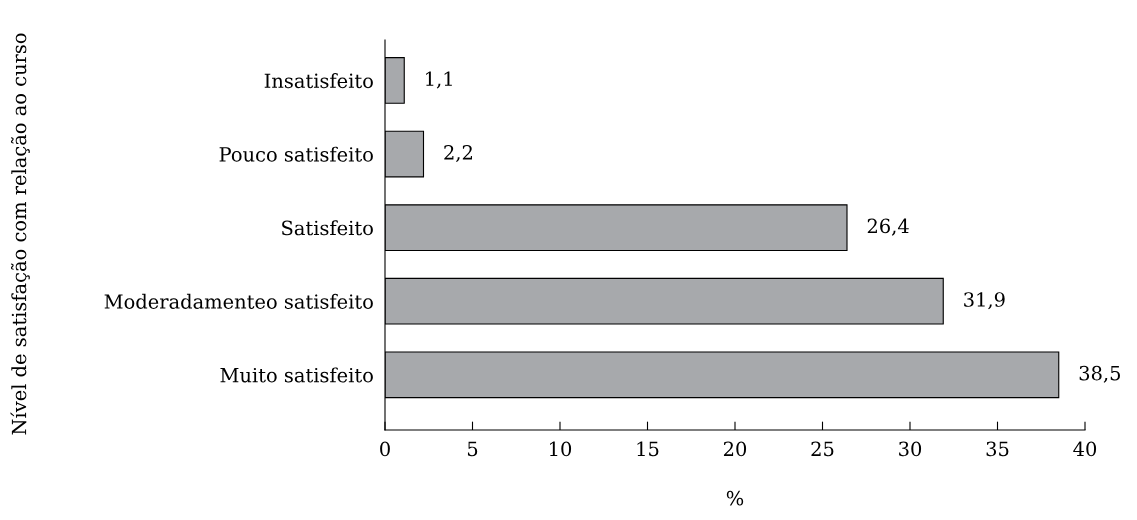 Image resolution: width=1137 pixels, height=520 pixels. Describe the element at coordinates (1099, 374) in the screenshot. I see `data-label: 38,5` at that location.